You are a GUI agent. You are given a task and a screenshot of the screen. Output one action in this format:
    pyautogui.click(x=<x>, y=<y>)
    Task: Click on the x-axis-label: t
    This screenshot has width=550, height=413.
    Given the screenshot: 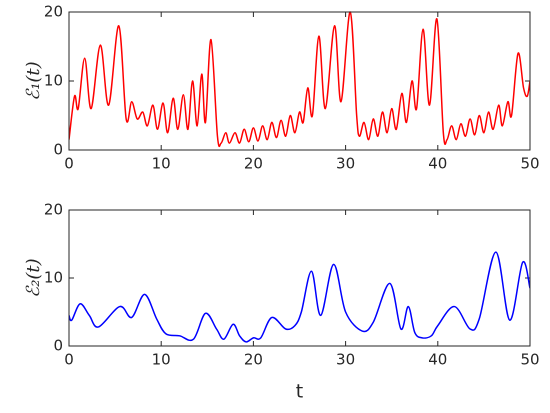 What is the action you would take?
    pyautogui.click(x=299, y=392)
    